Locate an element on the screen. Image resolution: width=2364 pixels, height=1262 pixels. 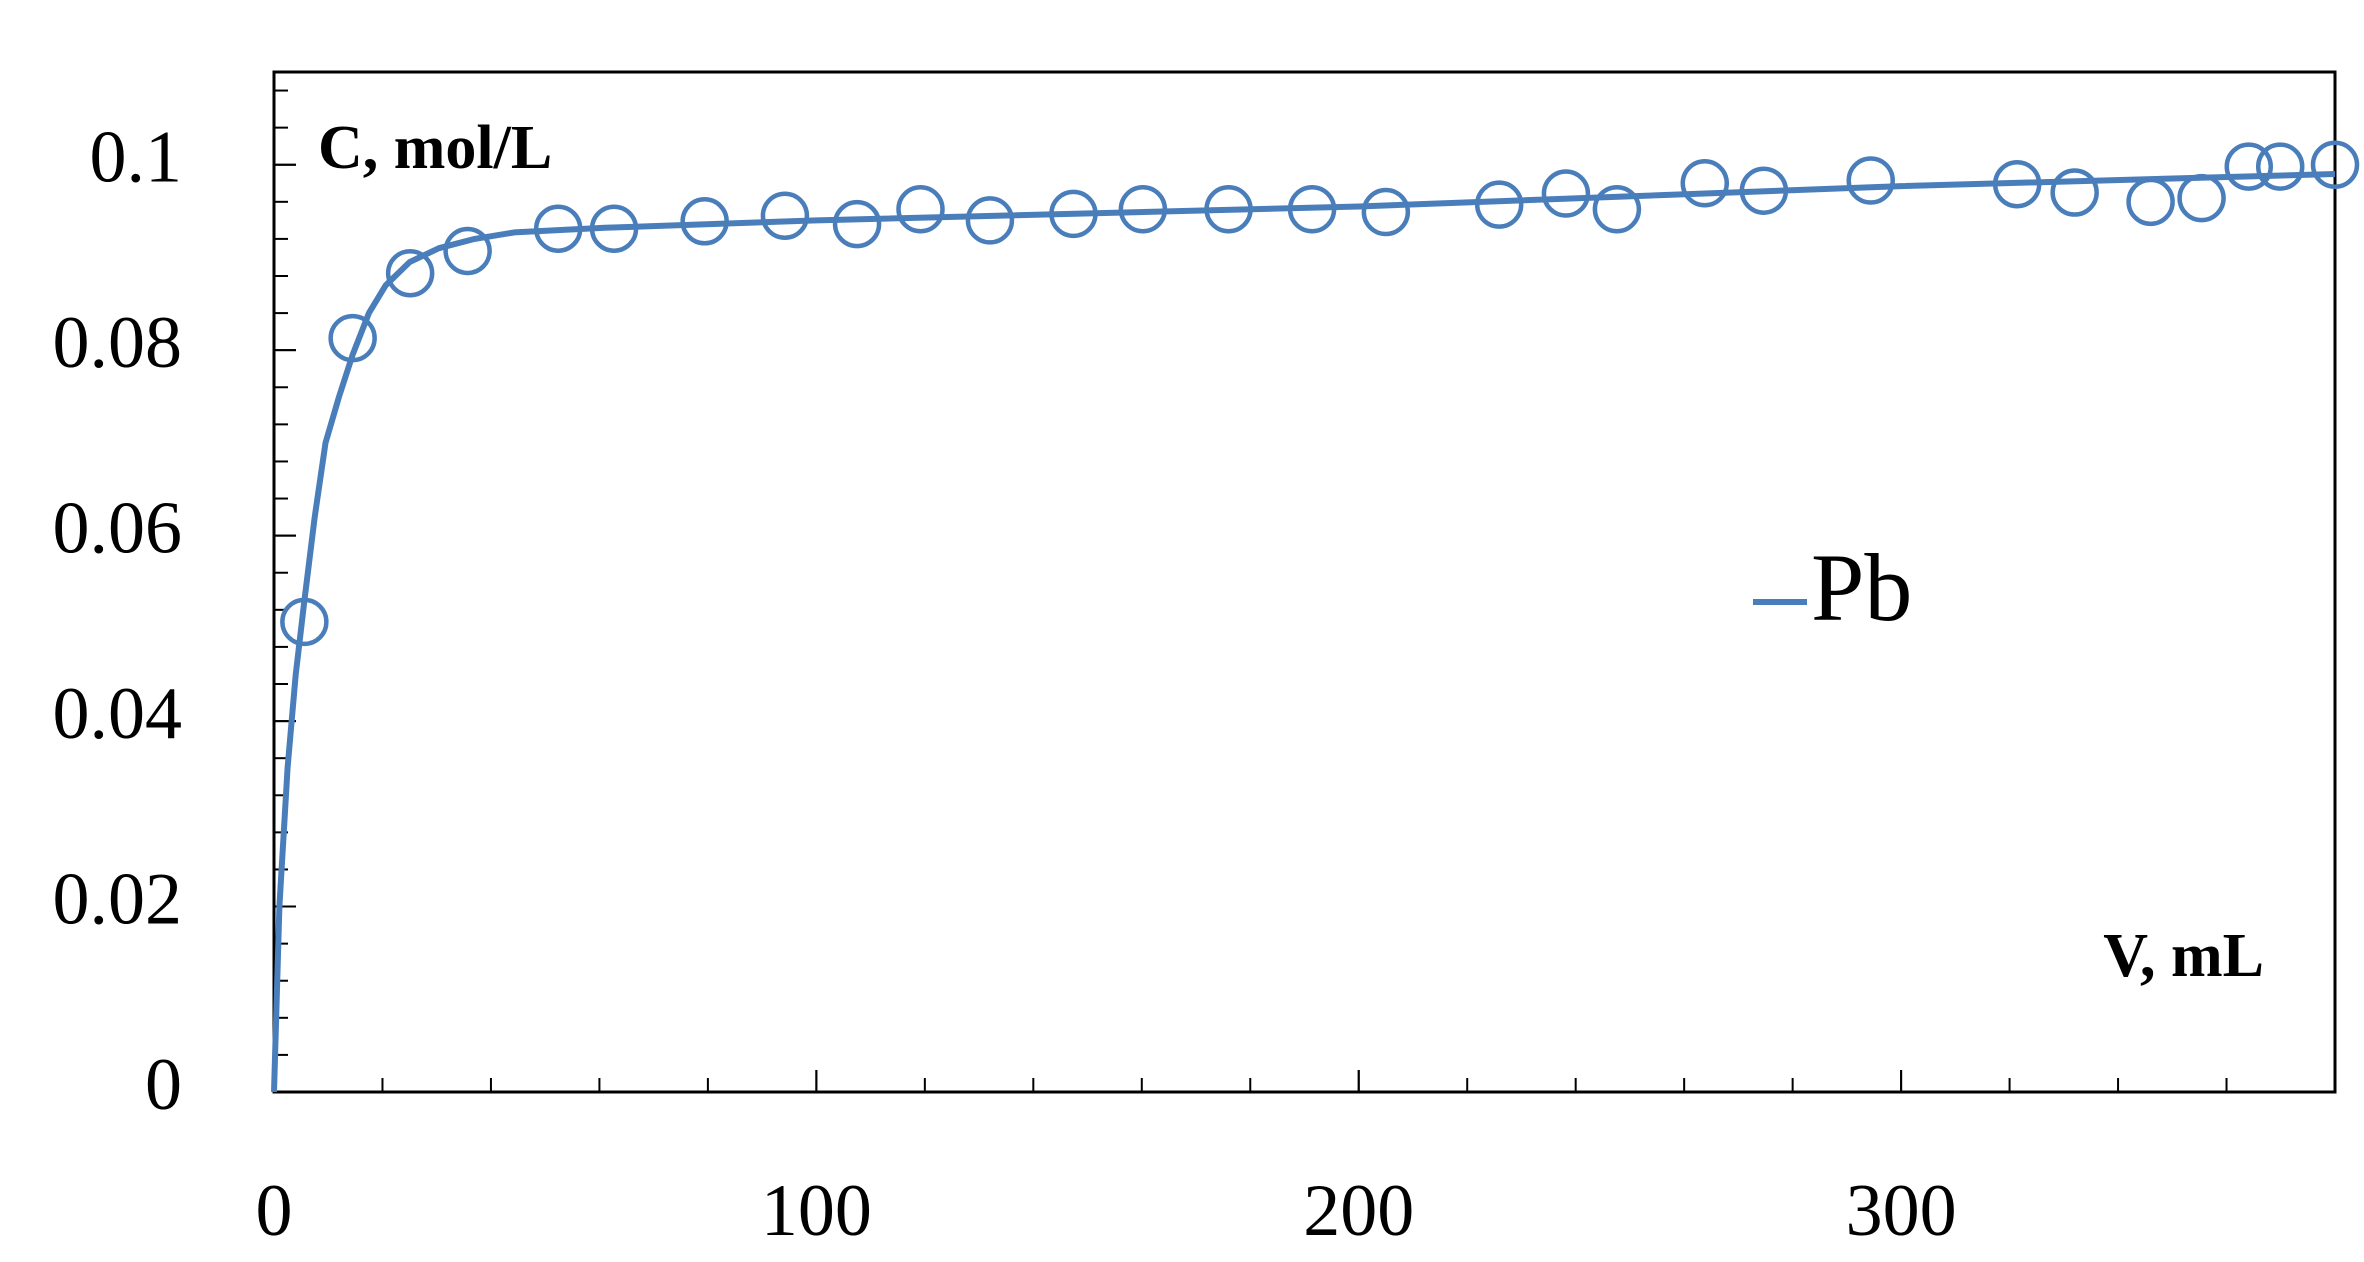
x-tick-label: 200 is located at coordinates (1358, 1211).